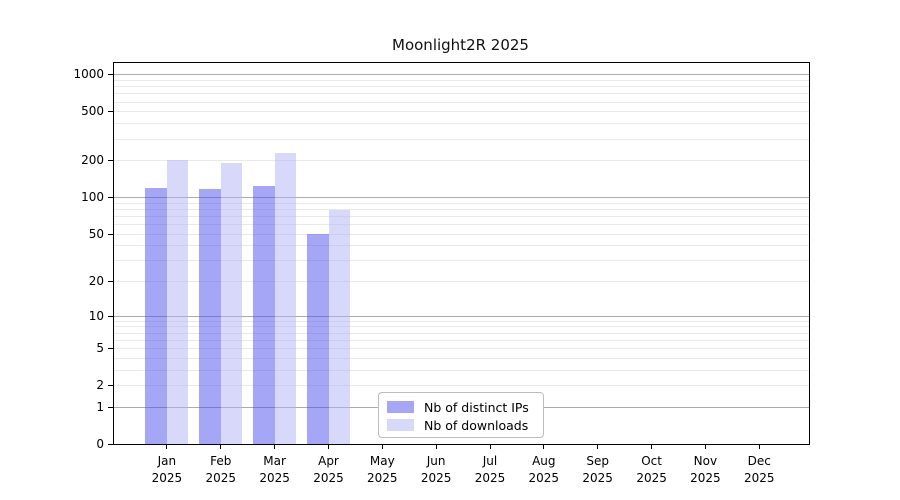 This screenshot has width=900, height=500. Describe the element at coordinates (382, 461) in the screenshot. I see `x-tick-month: May` at that location.